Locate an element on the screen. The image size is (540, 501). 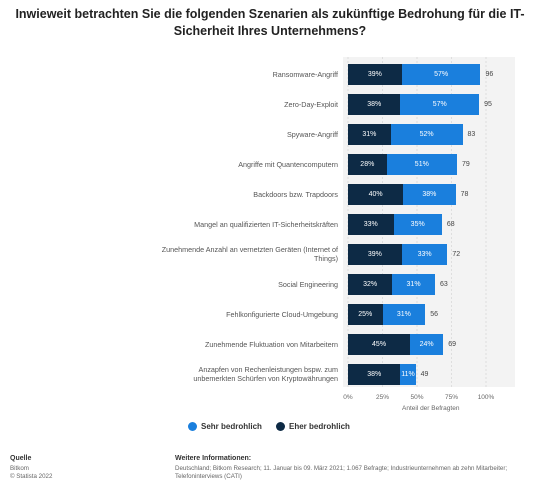
bar-total-value: 63 is located at coordinates (443, 284).